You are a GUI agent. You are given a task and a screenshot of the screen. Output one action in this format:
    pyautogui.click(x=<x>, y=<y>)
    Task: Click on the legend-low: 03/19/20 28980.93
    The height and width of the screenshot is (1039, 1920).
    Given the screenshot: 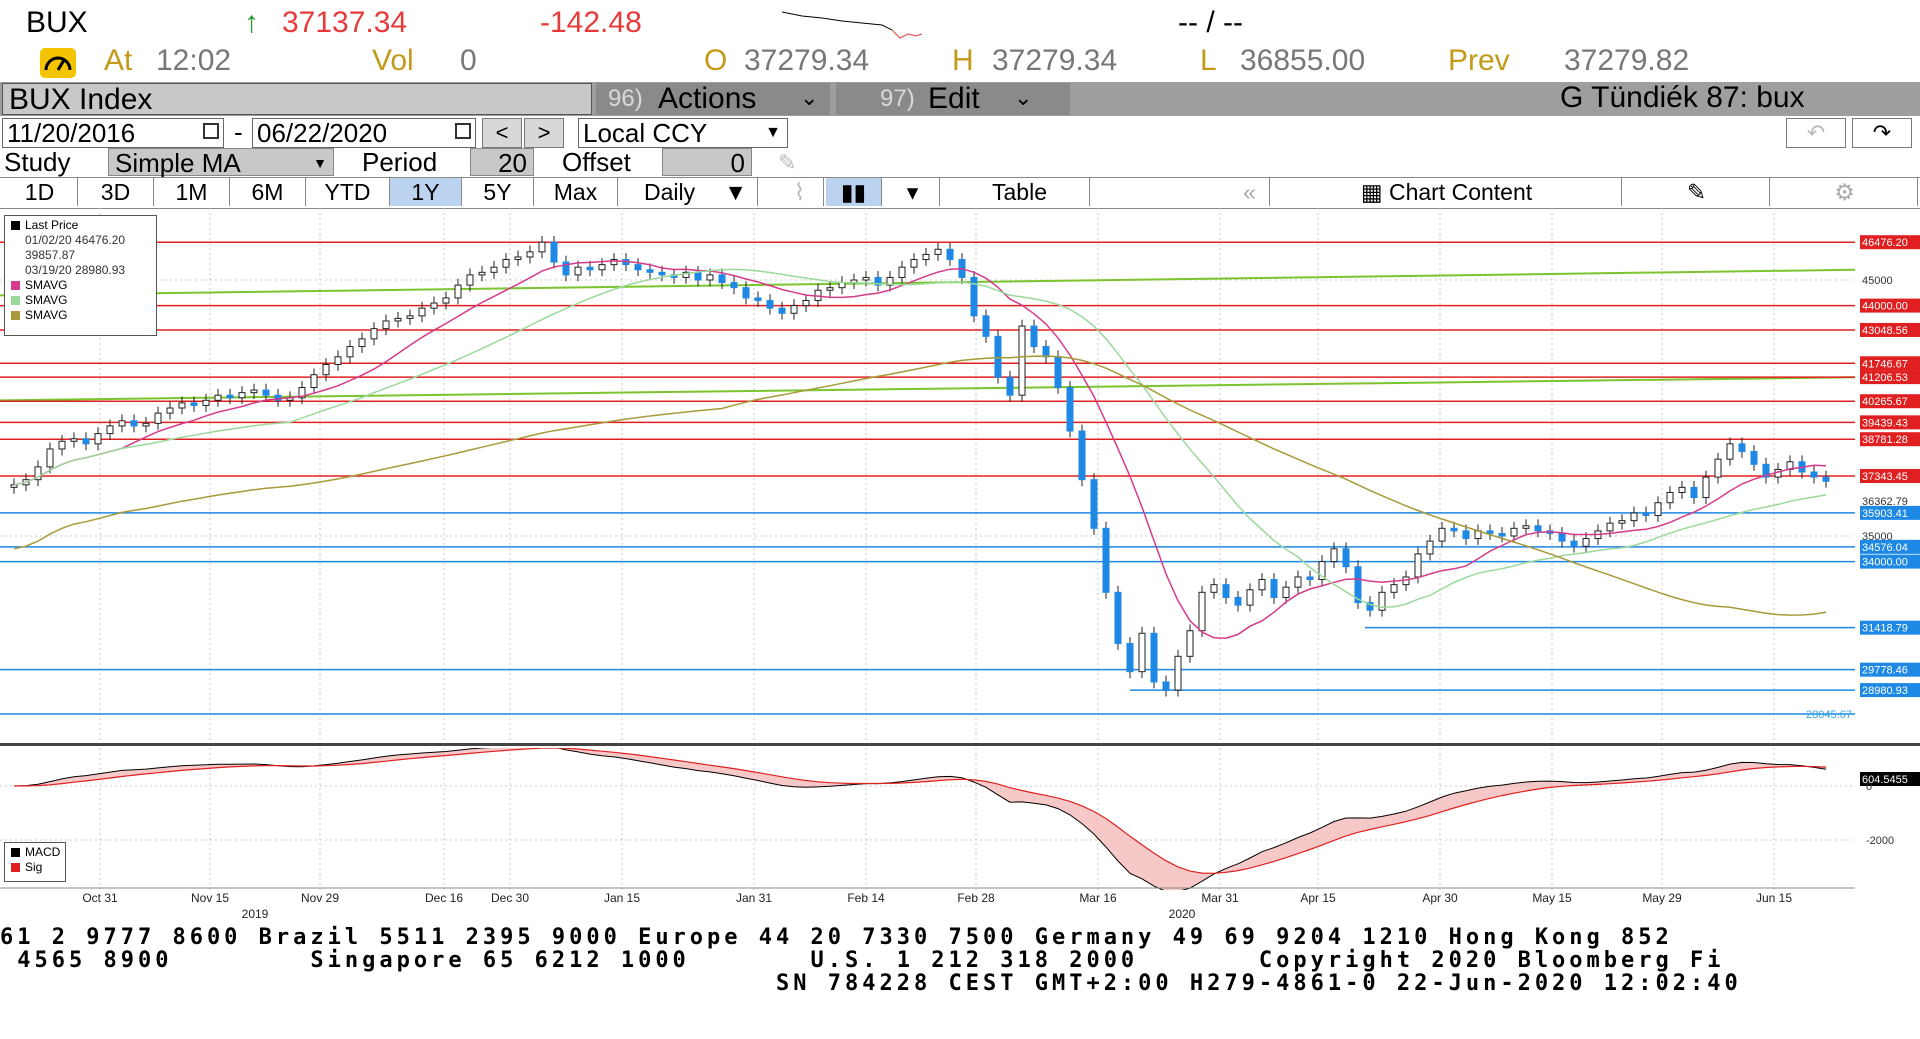 What is the action you would take?
    pyautogui.click(x=75, y=270)
    